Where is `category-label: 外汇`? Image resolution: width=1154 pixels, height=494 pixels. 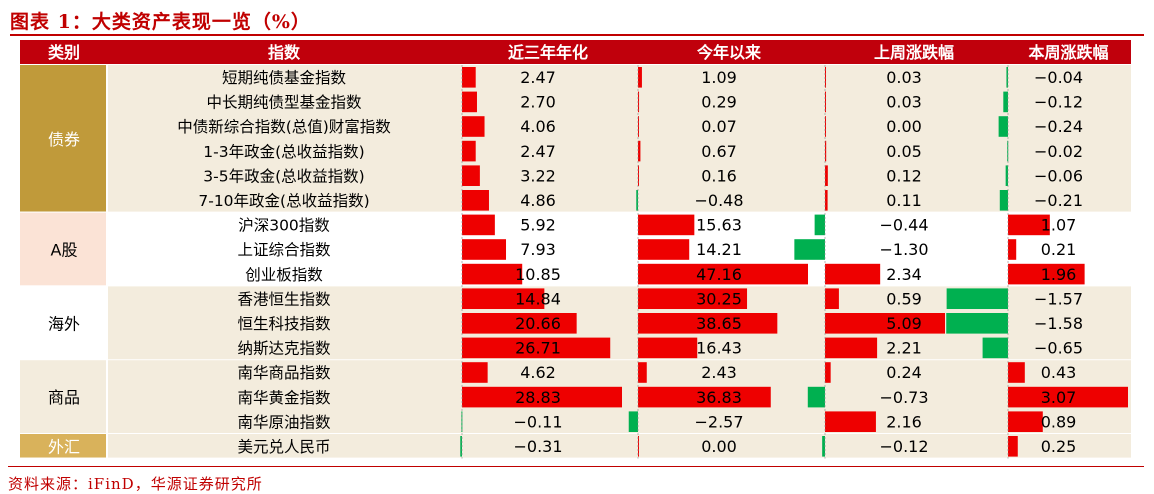 category-label: 外汇 is located at coordinates (64, 446).